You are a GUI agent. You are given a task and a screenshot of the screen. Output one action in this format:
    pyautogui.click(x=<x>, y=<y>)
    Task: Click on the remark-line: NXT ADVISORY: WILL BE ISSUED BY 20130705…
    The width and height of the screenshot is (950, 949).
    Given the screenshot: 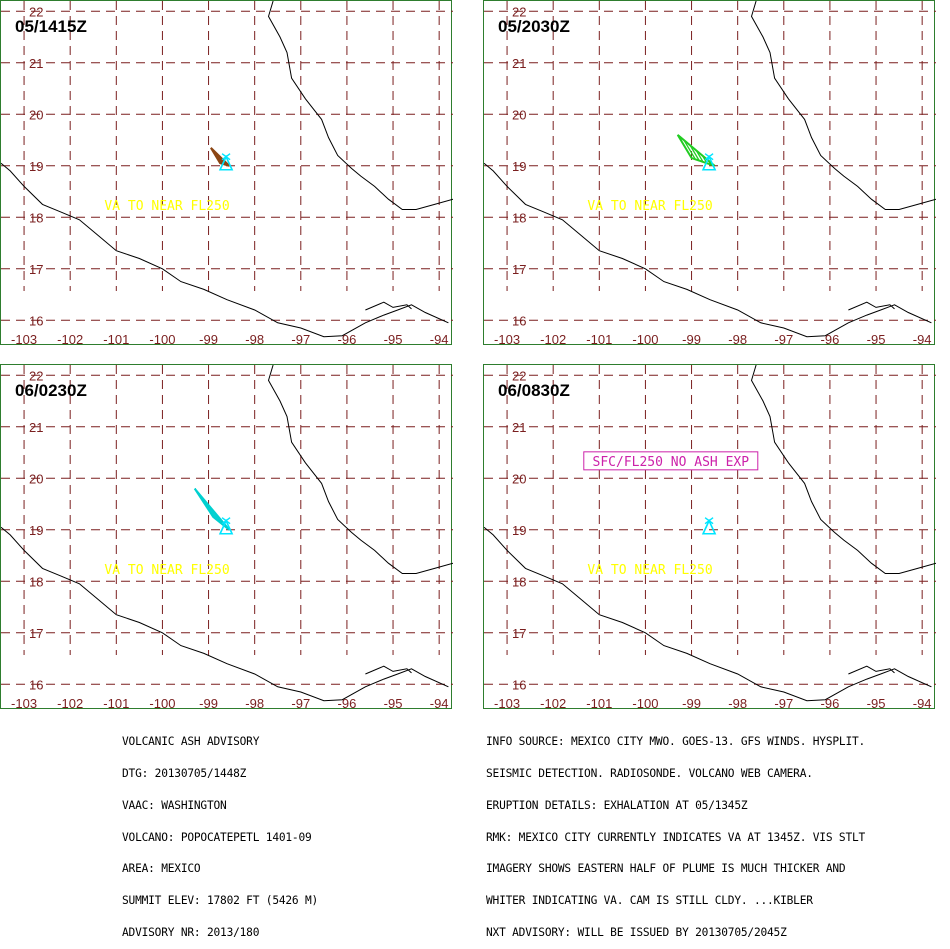 What is the action you would take?
    pyautogui.click(x=636, y=932)
    